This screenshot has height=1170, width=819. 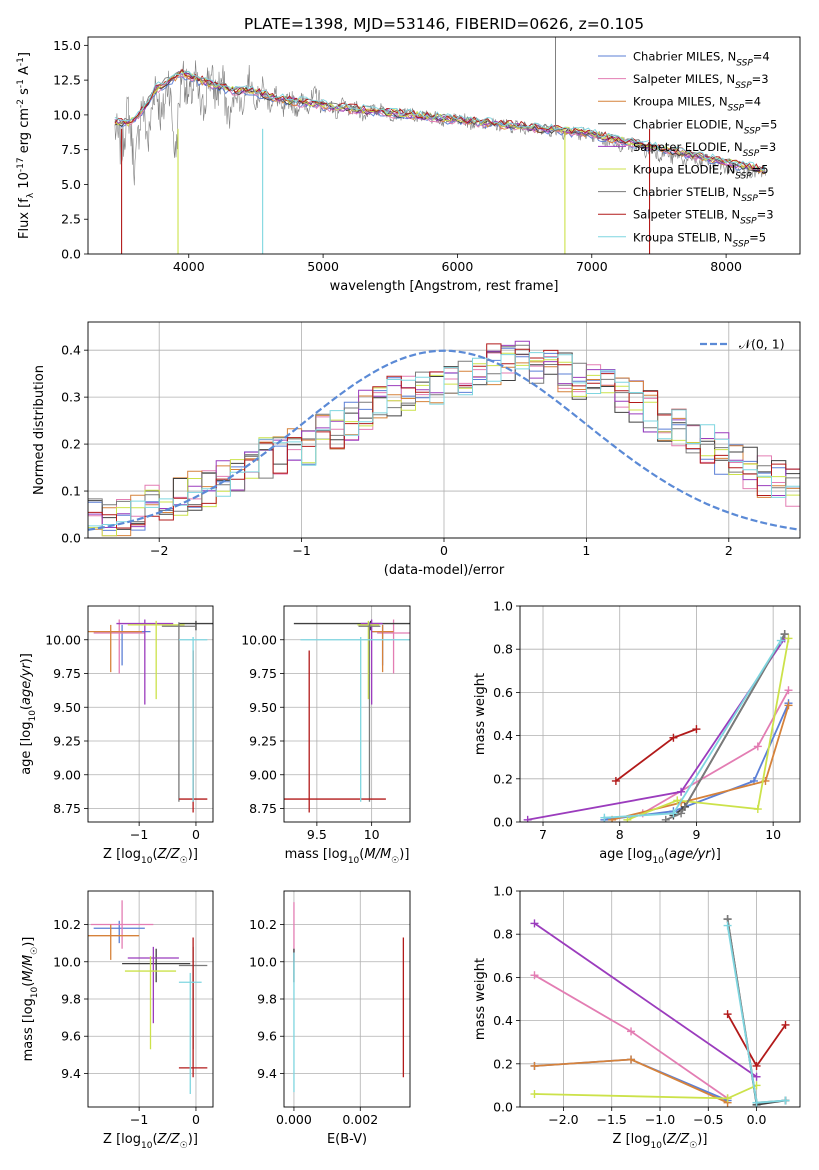 I want to click on y-tick-label: 0.2, so click(x=503, y=1063).